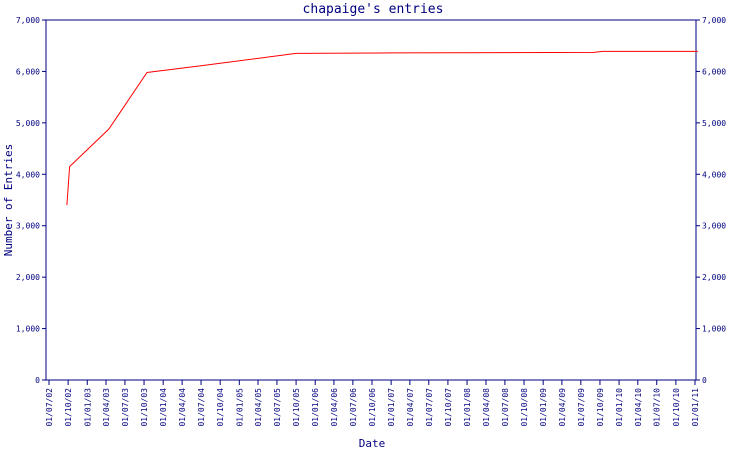 The width and height of the screenshot is (750, 450). I want to click on x-tick-label: 01/01/07, so click(391, 407).